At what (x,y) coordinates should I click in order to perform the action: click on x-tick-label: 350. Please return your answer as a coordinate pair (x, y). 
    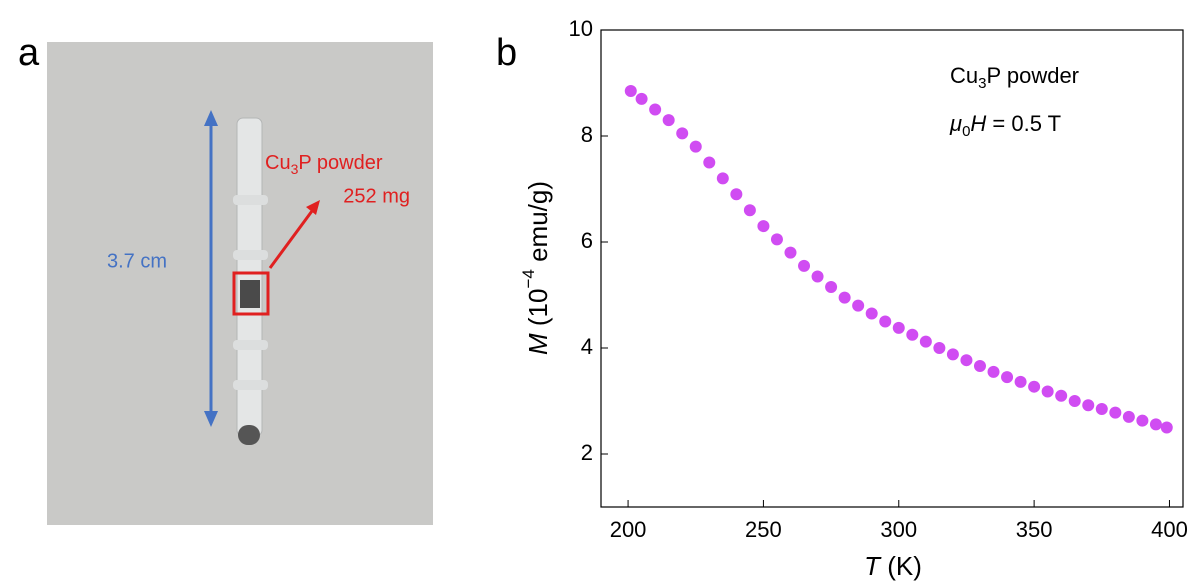
    Looking at the image, I should click on (1034, 529).